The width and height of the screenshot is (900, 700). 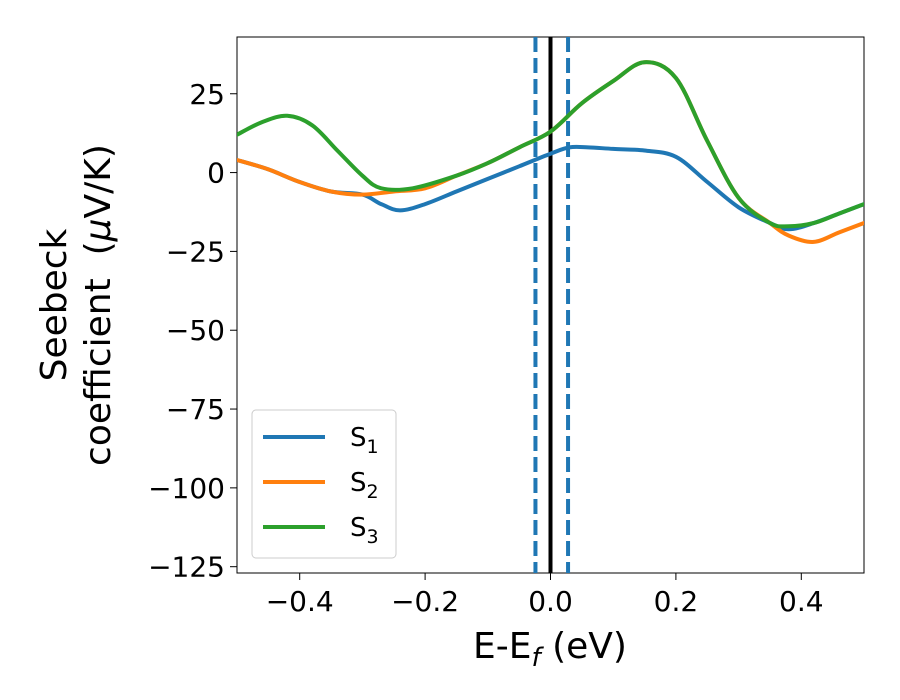 I want to click on x-tick-label: 0.0, so click(x=550, y=601).